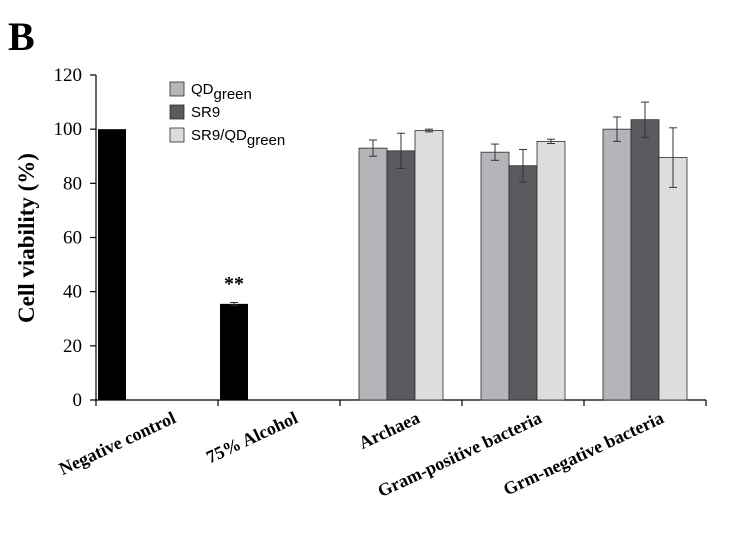  I want to click on legend-label-main: SR9/QD, so click(219, 135).